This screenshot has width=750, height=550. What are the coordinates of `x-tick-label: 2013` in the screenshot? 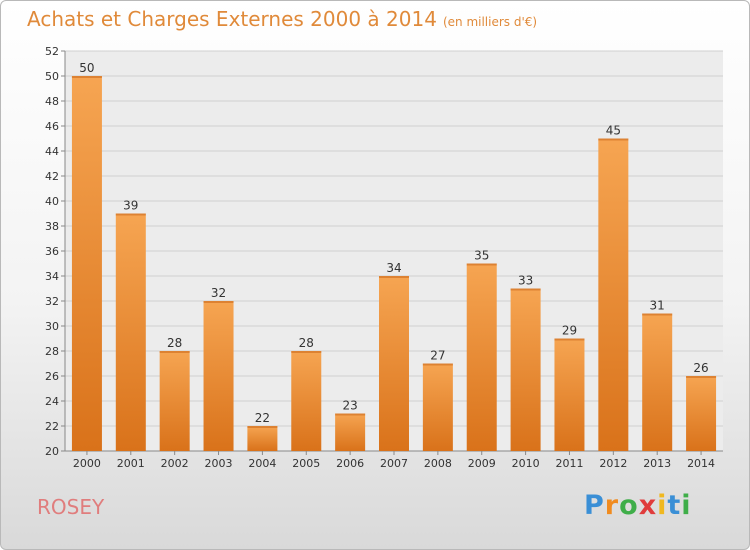 It's located at (657, 463).